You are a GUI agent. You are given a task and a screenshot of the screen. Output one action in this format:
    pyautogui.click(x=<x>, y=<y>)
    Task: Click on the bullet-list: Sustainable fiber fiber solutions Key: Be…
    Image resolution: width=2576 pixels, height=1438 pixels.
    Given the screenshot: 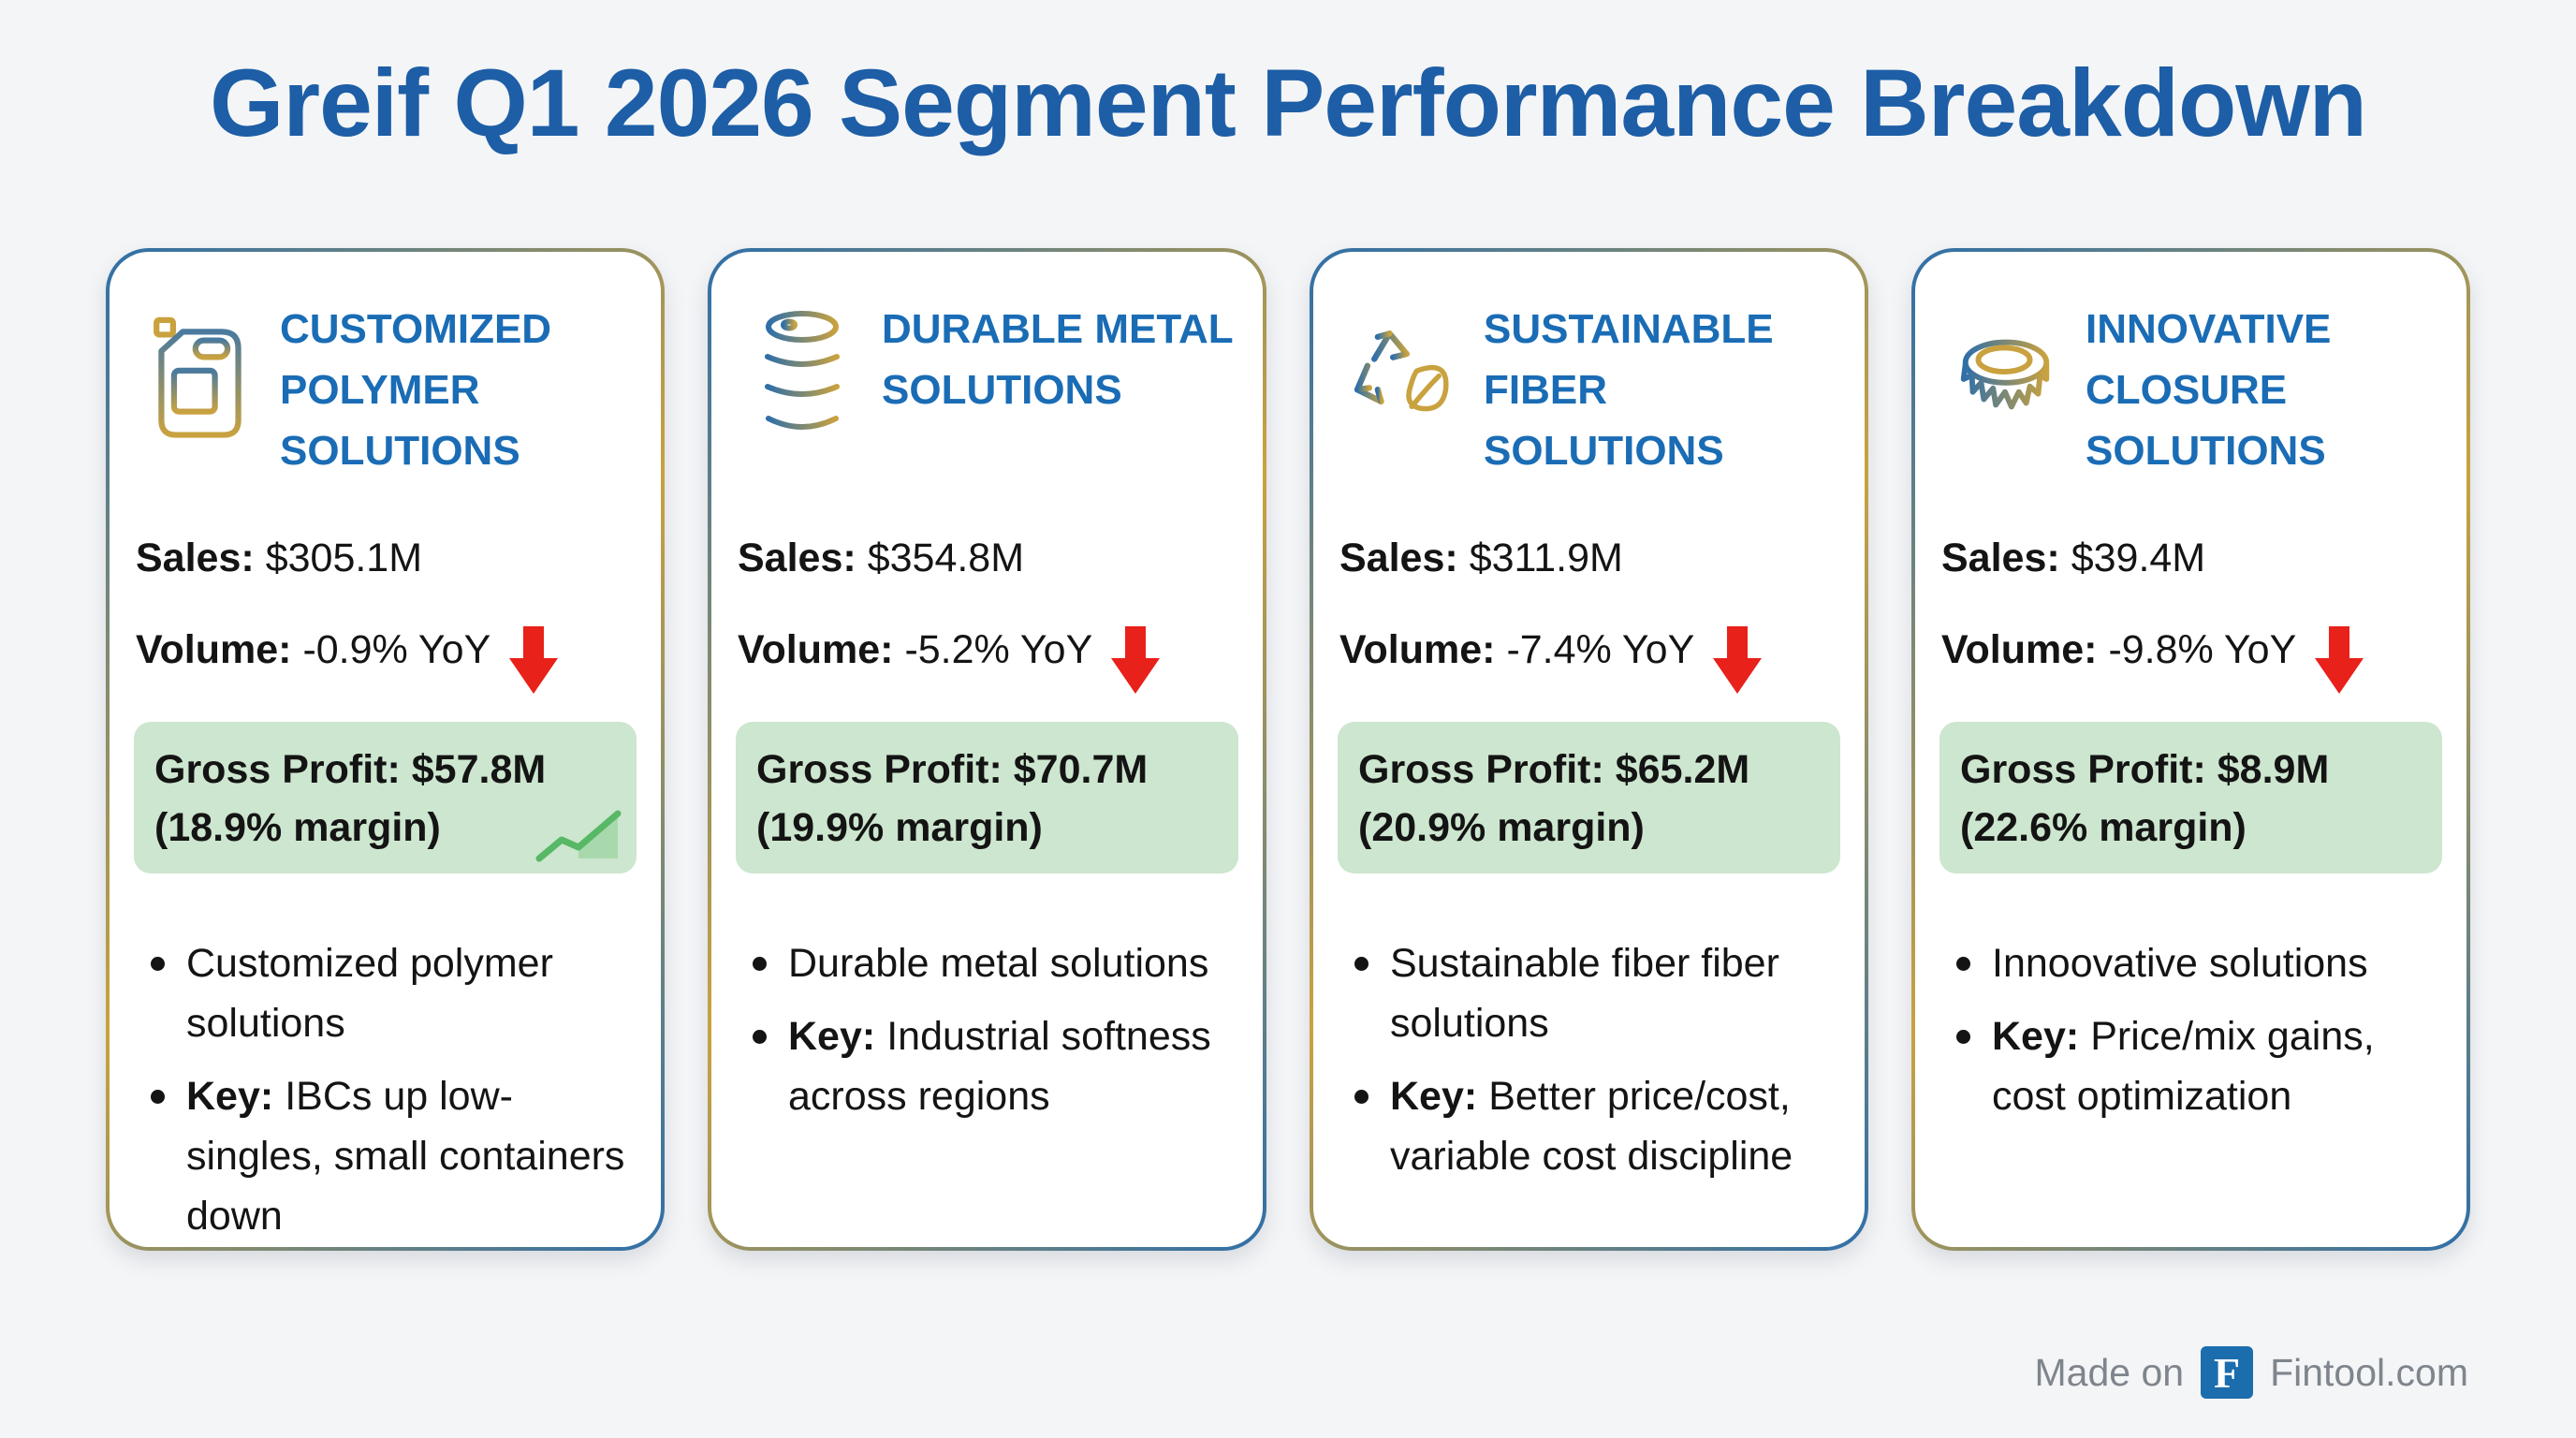 What is the action you would take?
    pyautogui.click(x=1589, y=1059)
    